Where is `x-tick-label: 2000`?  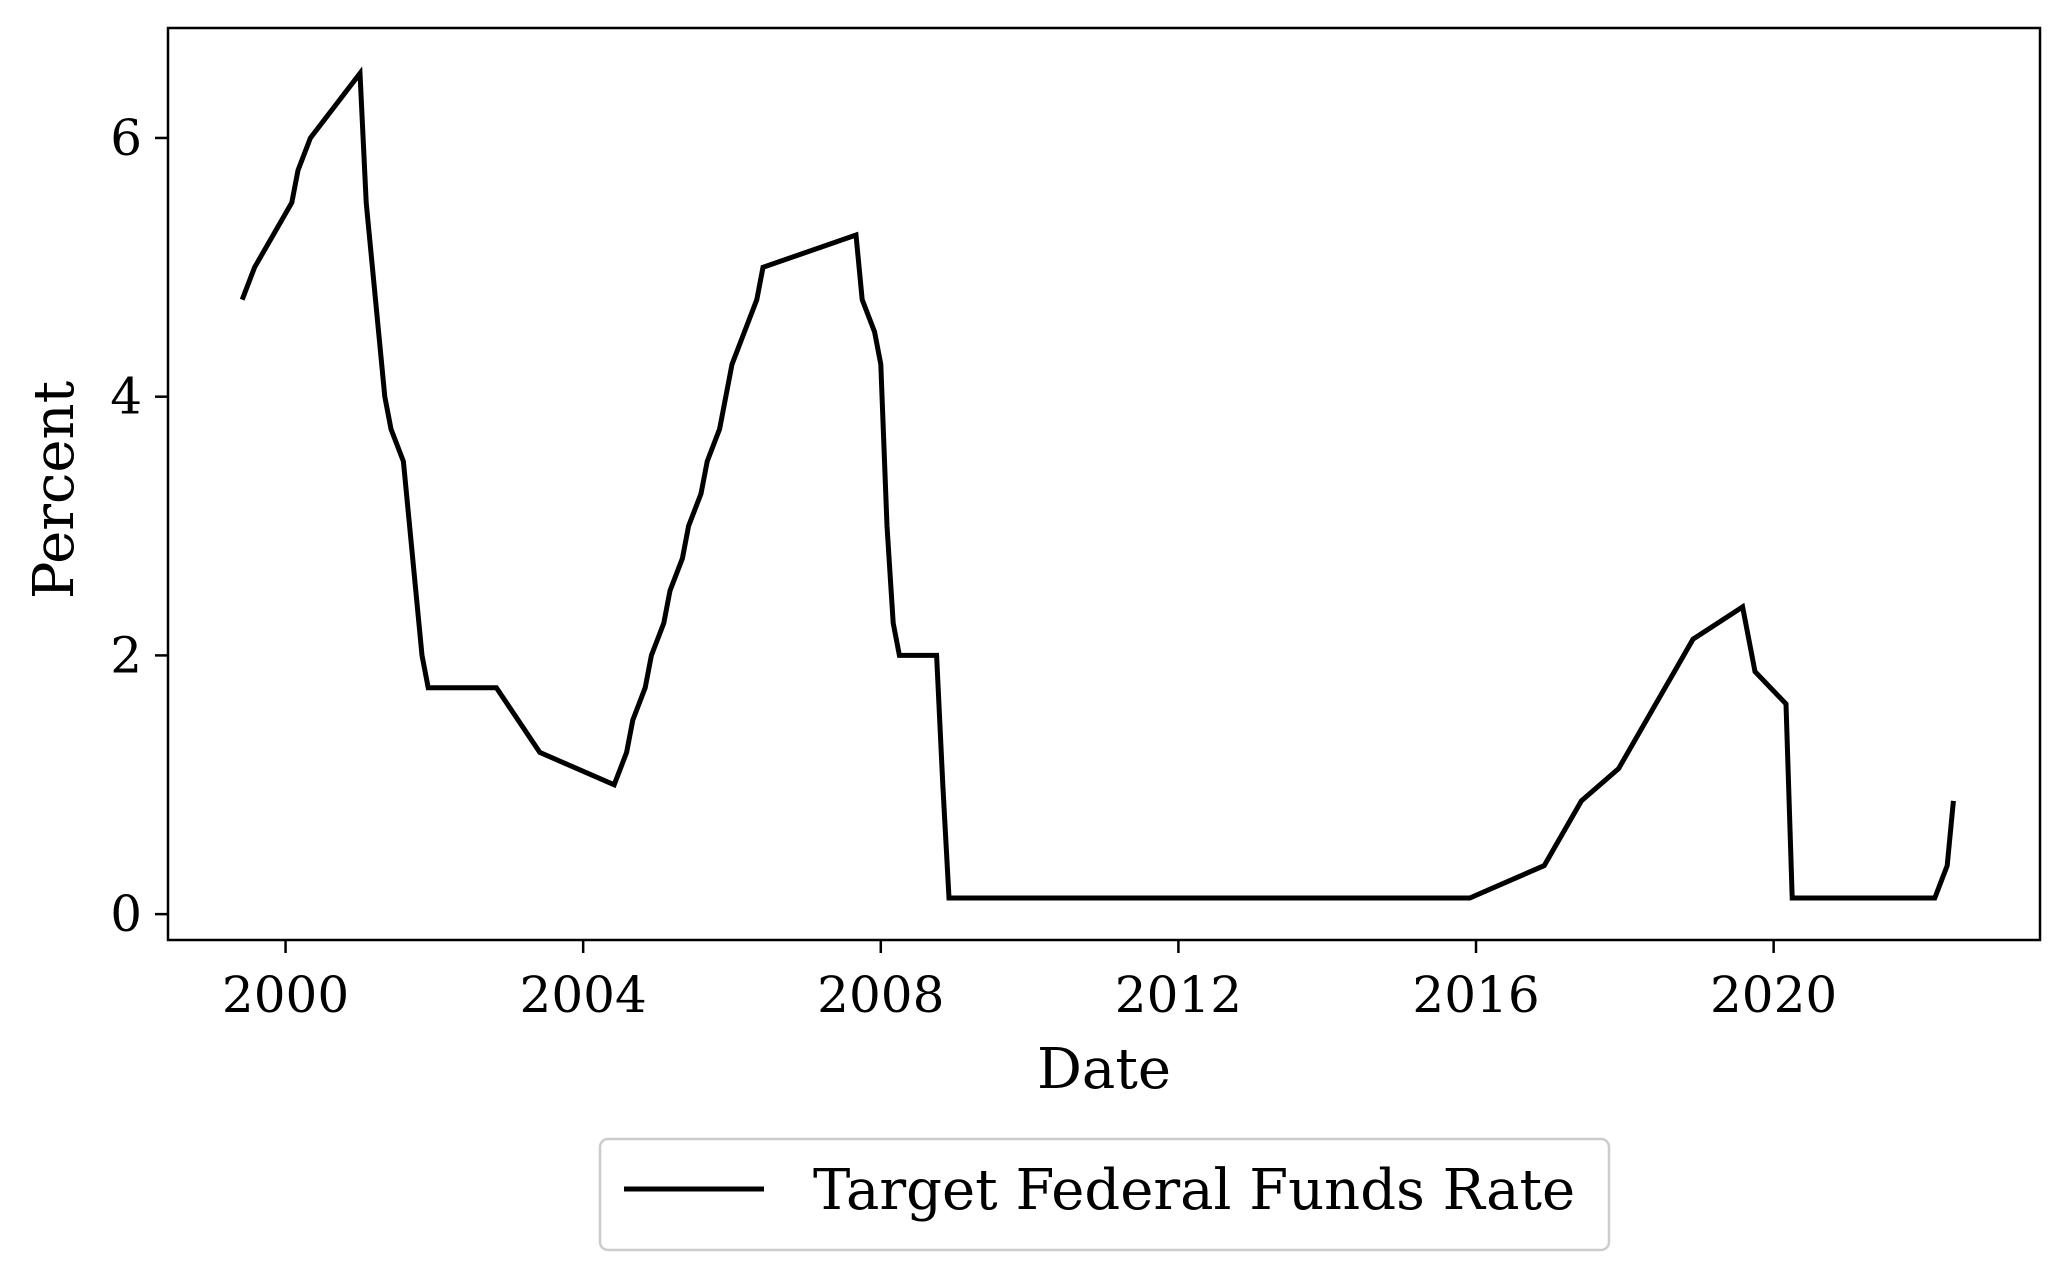
x-tick-label: 2000 is located at coordinates (285, 995).